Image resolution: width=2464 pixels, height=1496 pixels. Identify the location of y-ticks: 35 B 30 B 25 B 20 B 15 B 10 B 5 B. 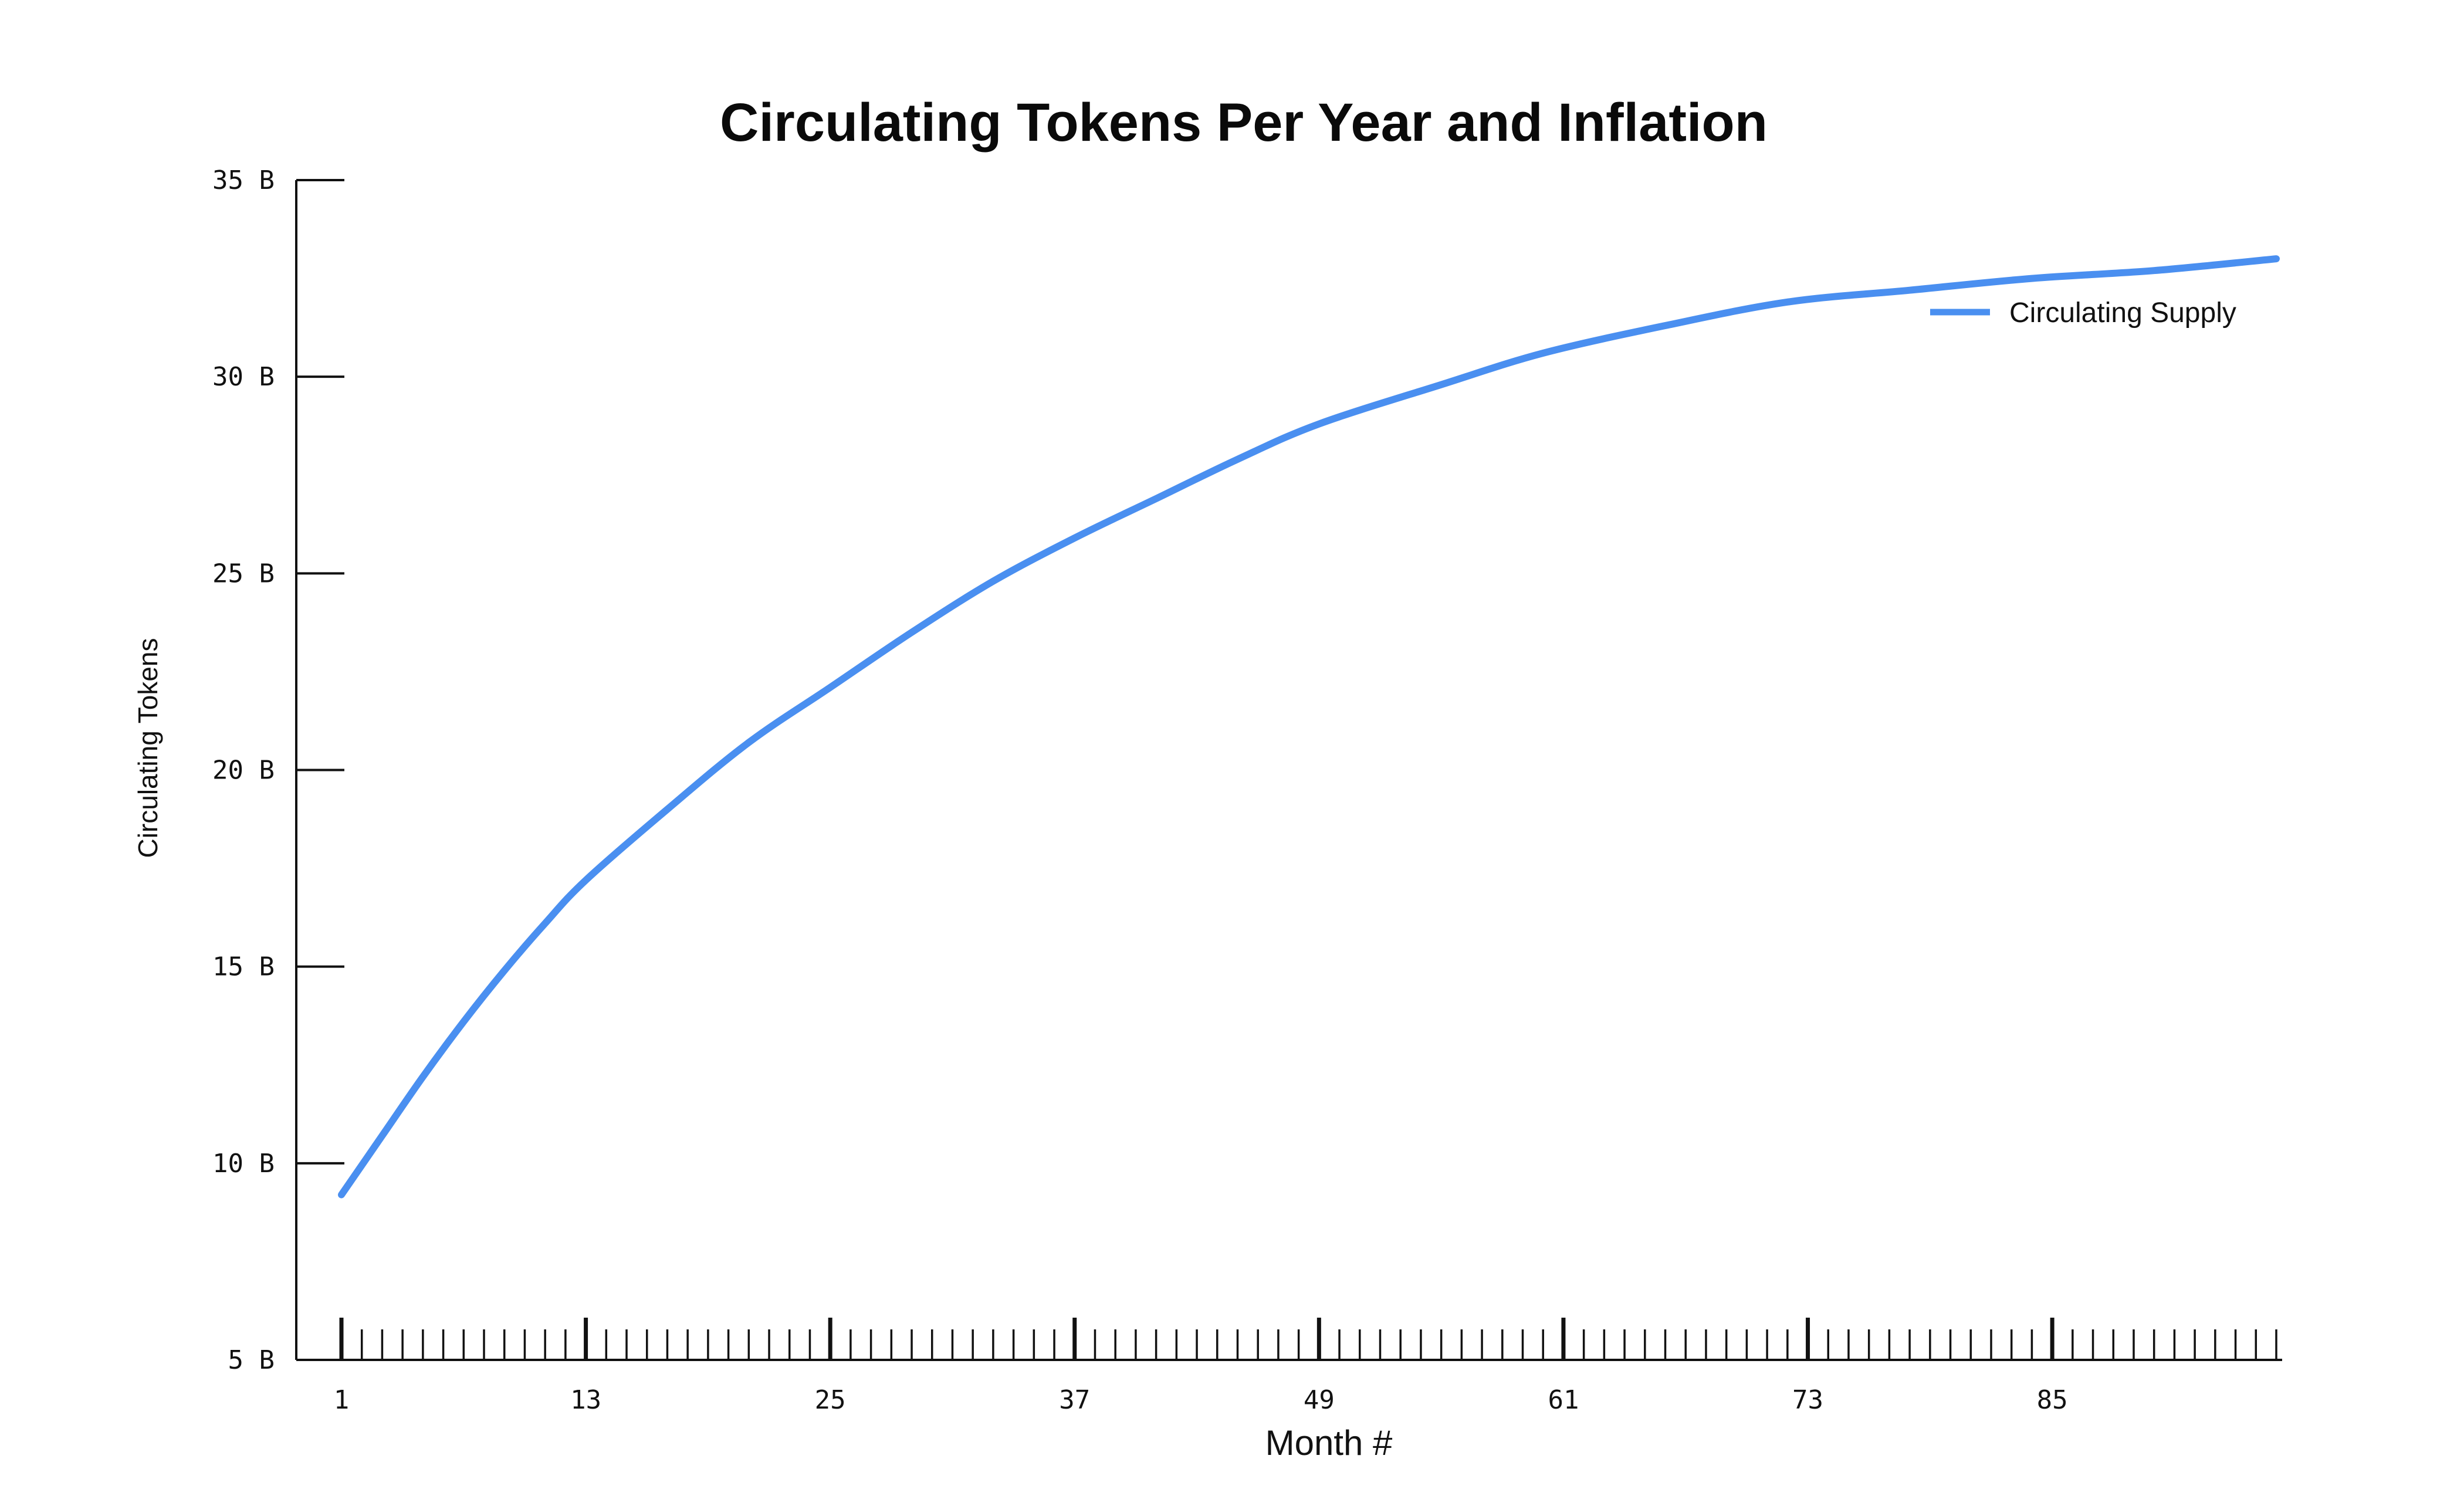
(278, 770).